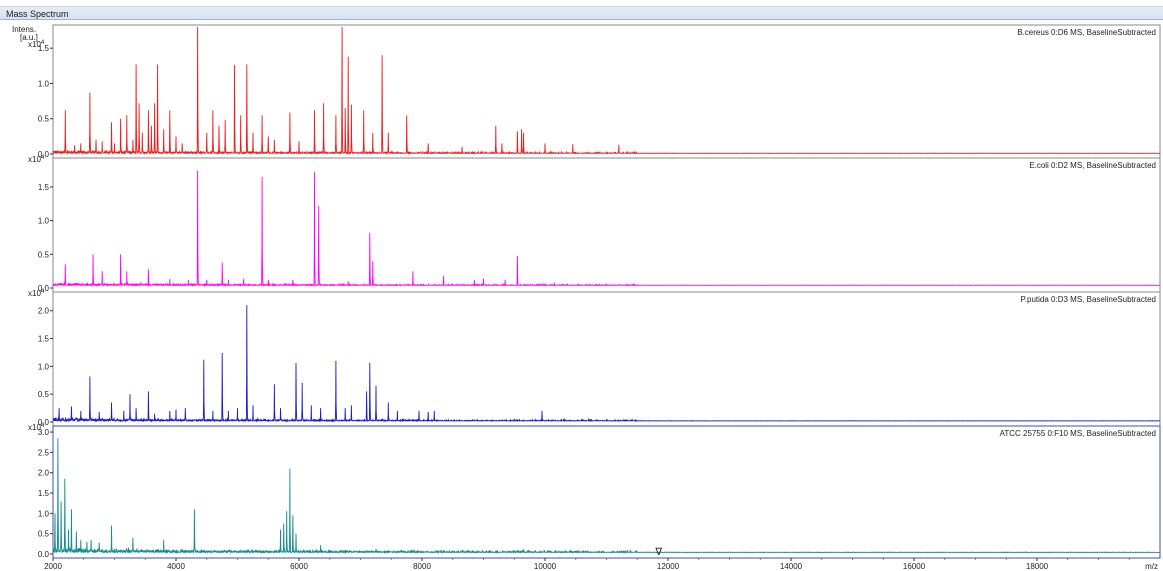 This screenshot has height=571, width=1163. I want to click on series-label: P.putida 0:D3 MS, BaselineSubtracted, so click(1089, 299).